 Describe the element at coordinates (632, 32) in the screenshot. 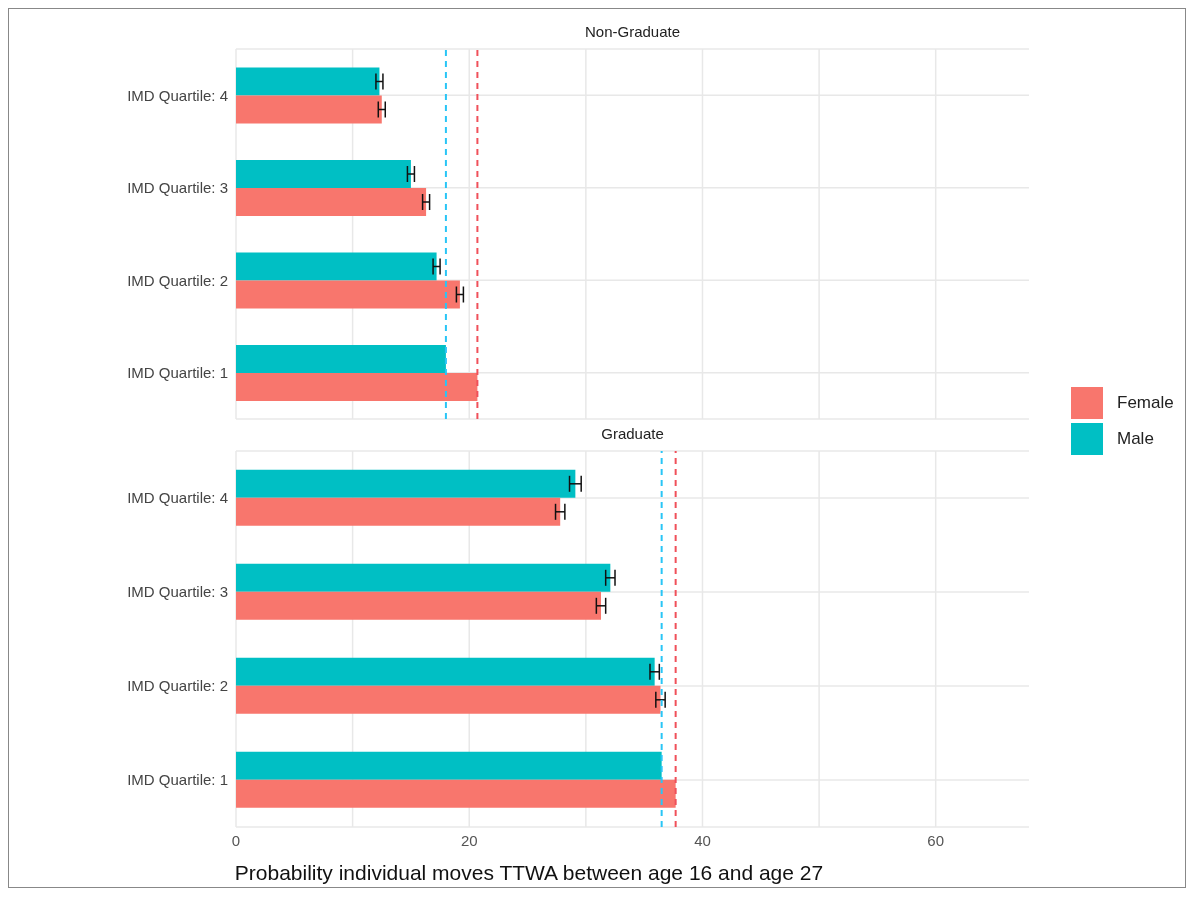

I see `chart-title: Non-Graduate` at that location.